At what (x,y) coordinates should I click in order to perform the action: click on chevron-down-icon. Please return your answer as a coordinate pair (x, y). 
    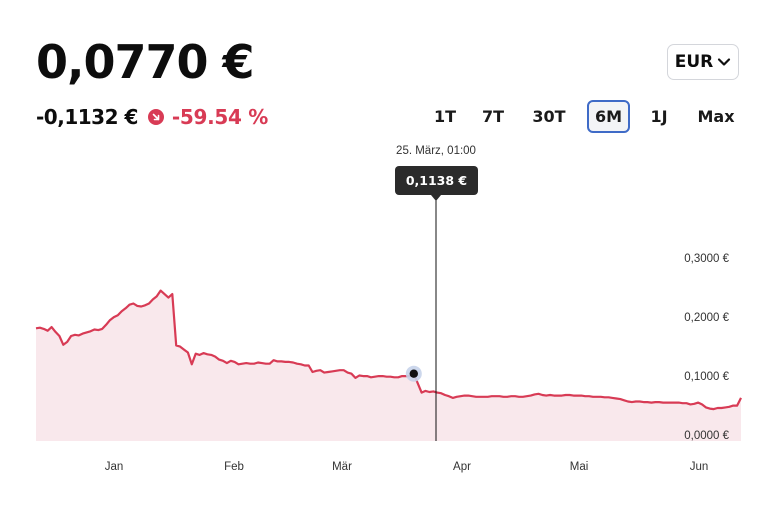
    Looking at the image, I should click on (724, 62).